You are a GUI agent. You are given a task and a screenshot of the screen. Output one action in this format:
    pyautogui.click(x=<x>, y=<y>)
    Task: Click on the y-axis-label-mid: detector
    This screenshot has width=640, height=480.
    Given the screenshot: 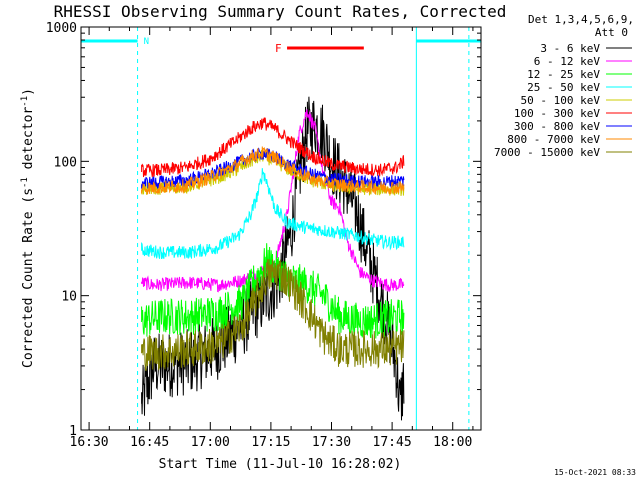 What is the action you would take?
    pyautogui.click(x=28, y=142)
    